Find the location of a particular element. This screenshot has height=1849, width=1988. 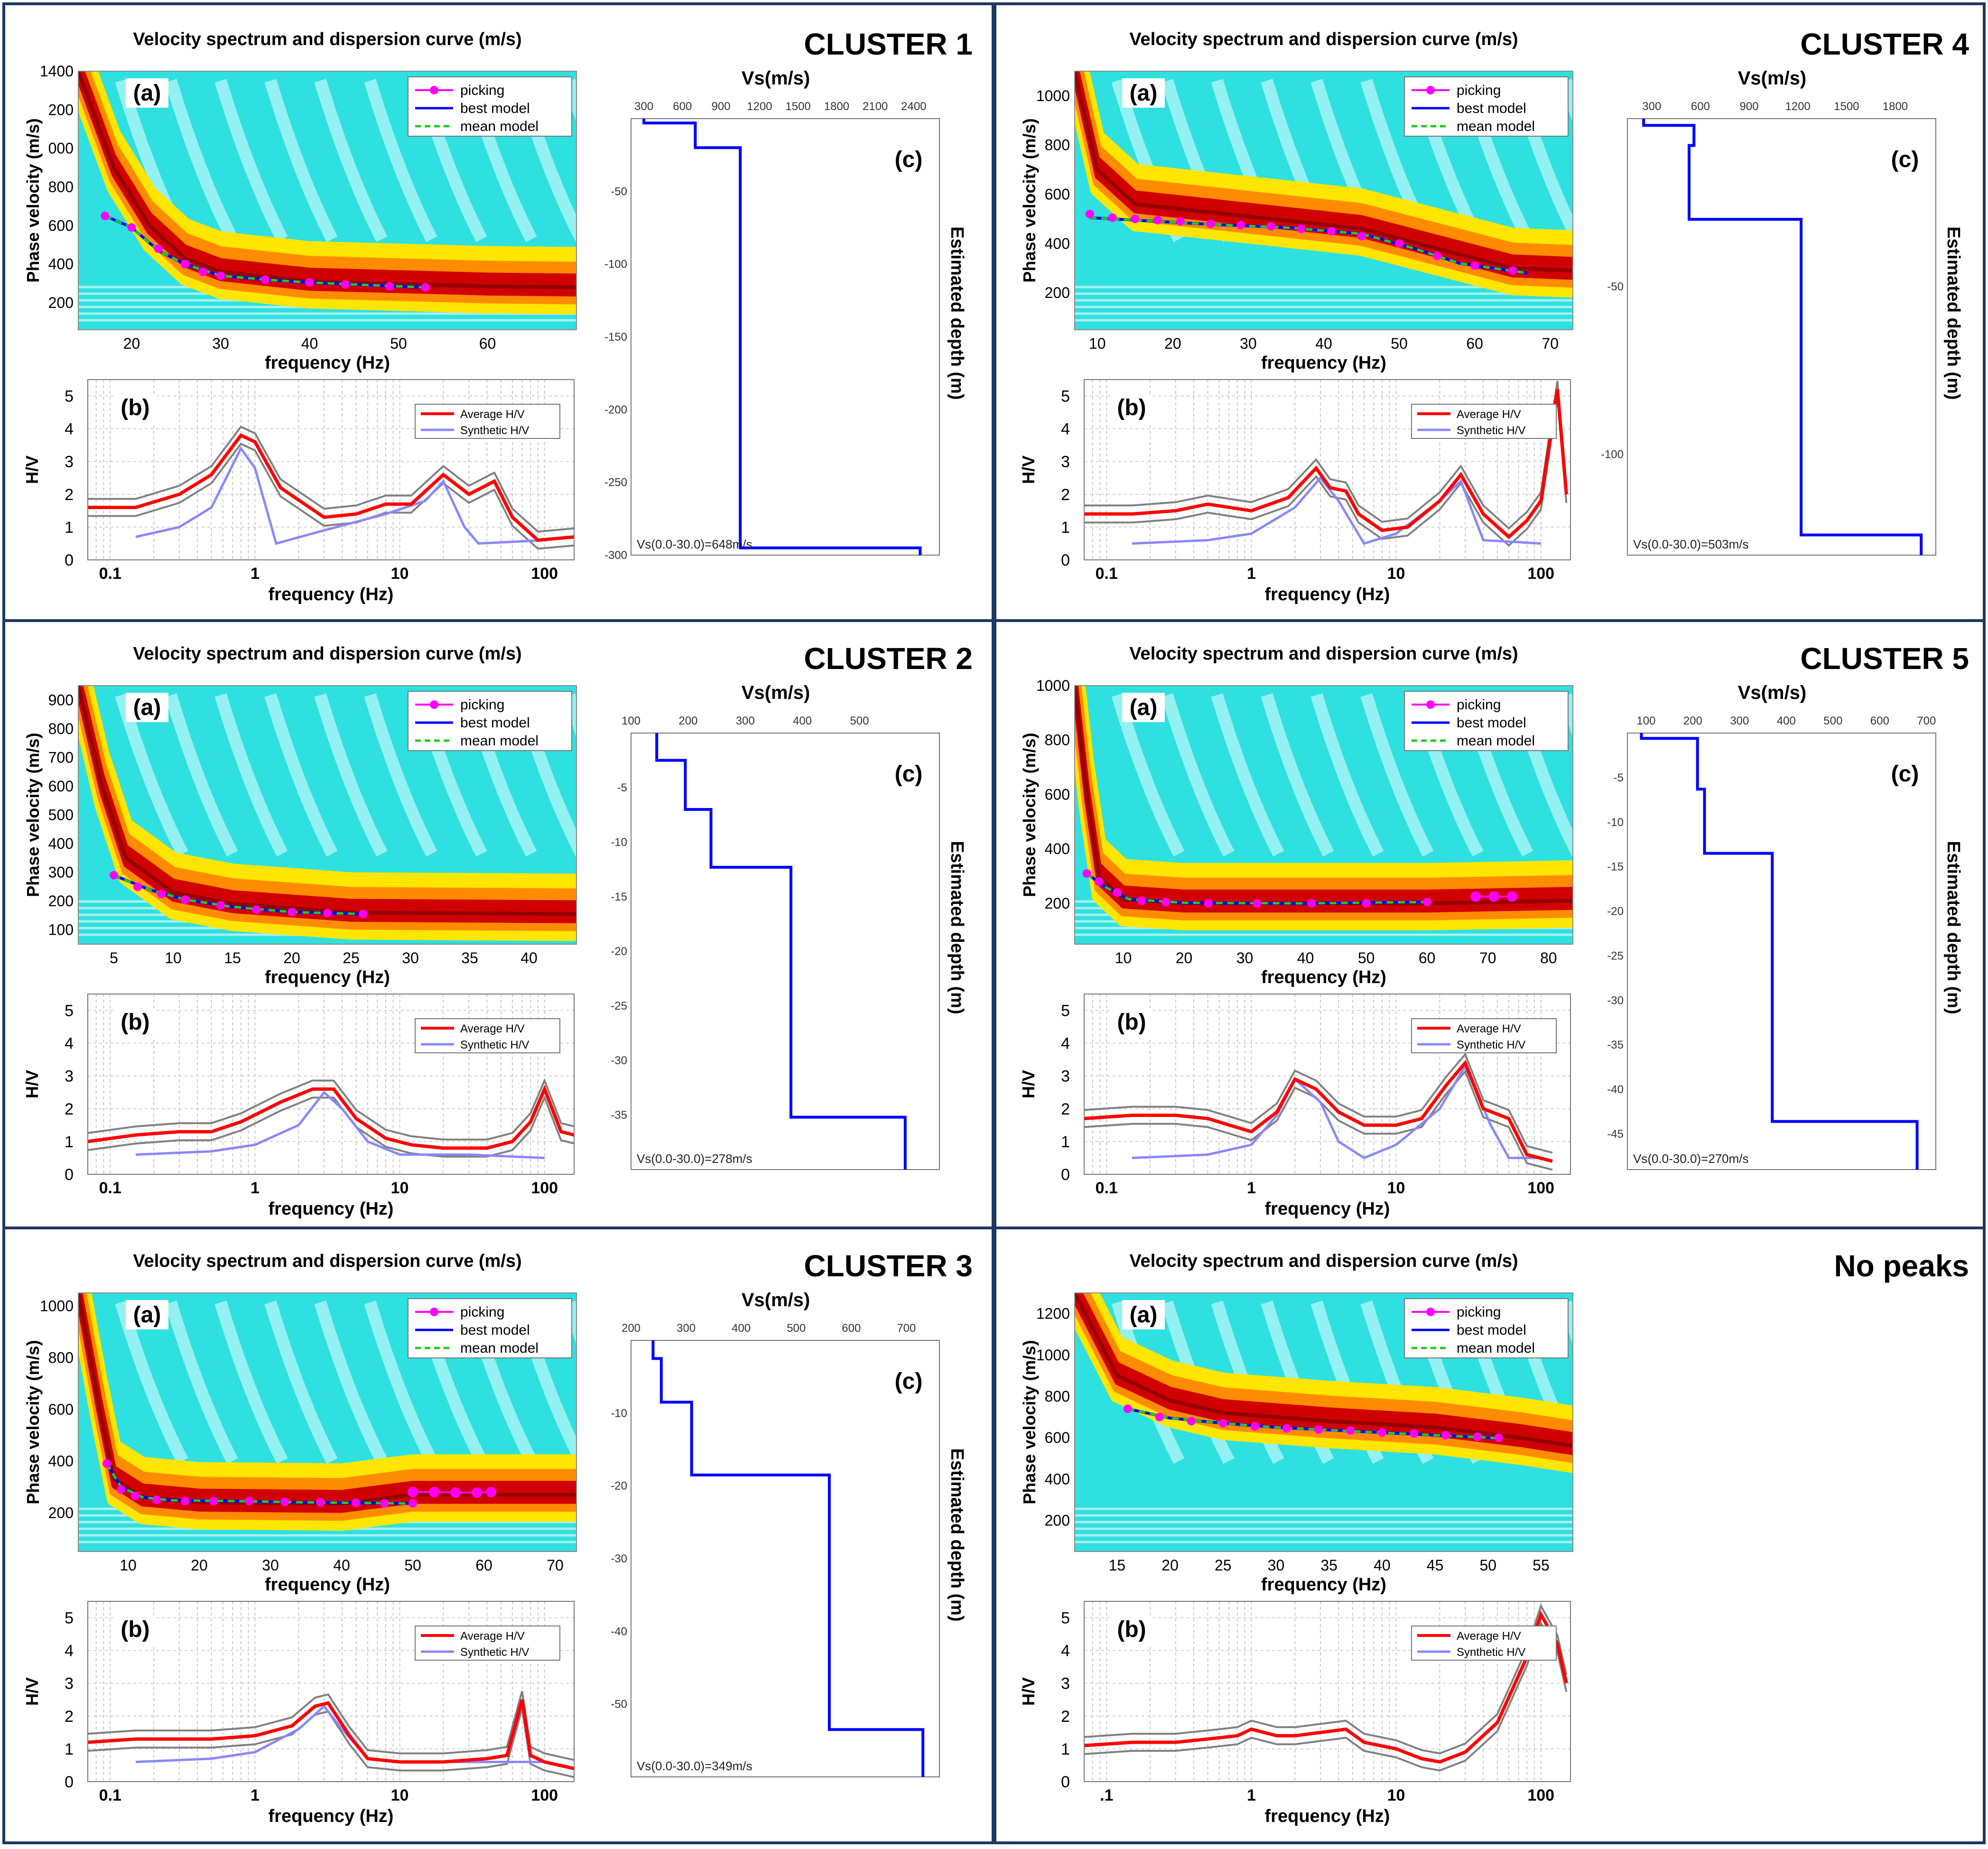

y-tick-label: 1000 is located at coordinates (1053, 95).